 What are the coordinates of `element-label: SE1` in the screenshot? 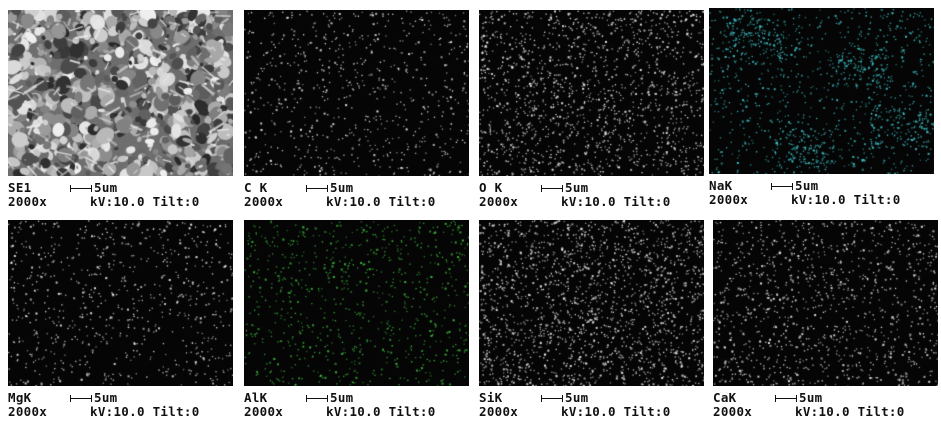 It's located at (20, 187).